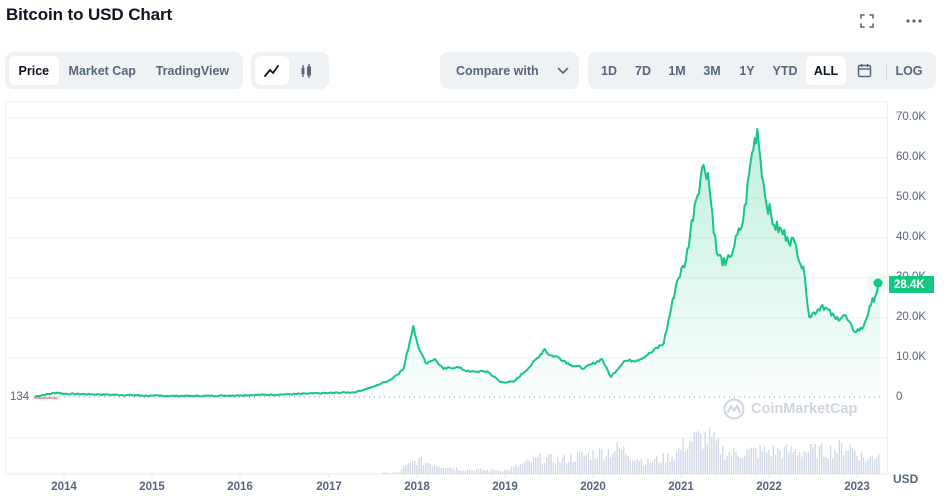  What do you see at coordinates (152, 487) in the screenshot?
I see `x-tick-2015: 2015` at bounding box center [152, 487].